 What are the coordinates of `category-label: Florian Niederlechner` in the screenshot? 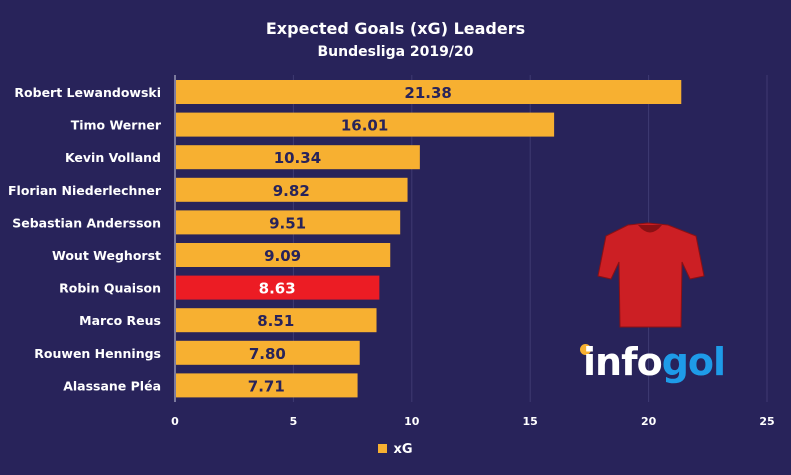 It's located at (85, 190).